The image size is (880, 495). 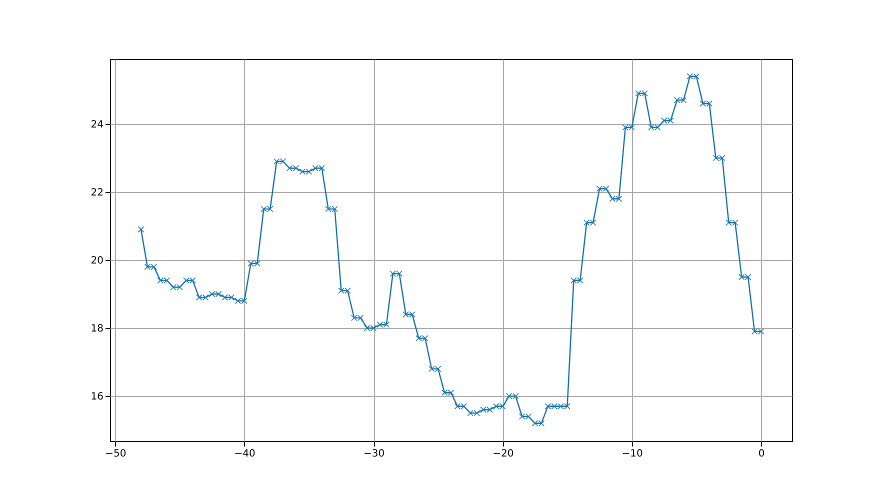 What do you see at coordinates (115, 454) in the screenshot?
I see `x-tick-label: −50` at bounding box center [115, 454].